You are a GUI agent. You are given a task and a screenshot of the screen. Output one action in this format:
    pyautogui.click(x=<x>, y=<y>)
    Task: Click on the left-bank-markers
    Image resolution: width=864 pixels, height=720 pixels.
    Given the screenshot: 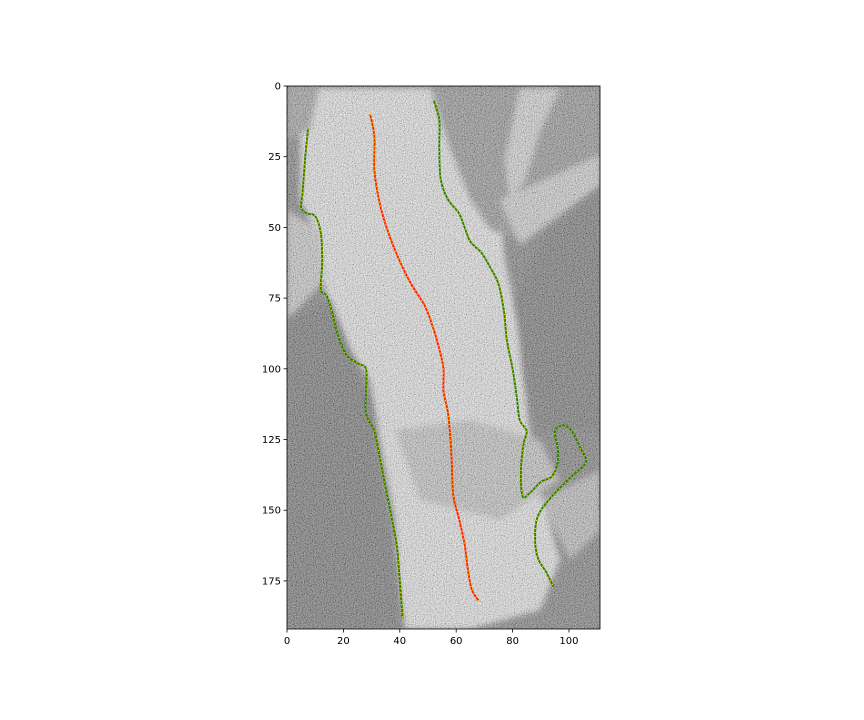 What is the action you would take?
    pyautogui.click(x=352, y=373)
    